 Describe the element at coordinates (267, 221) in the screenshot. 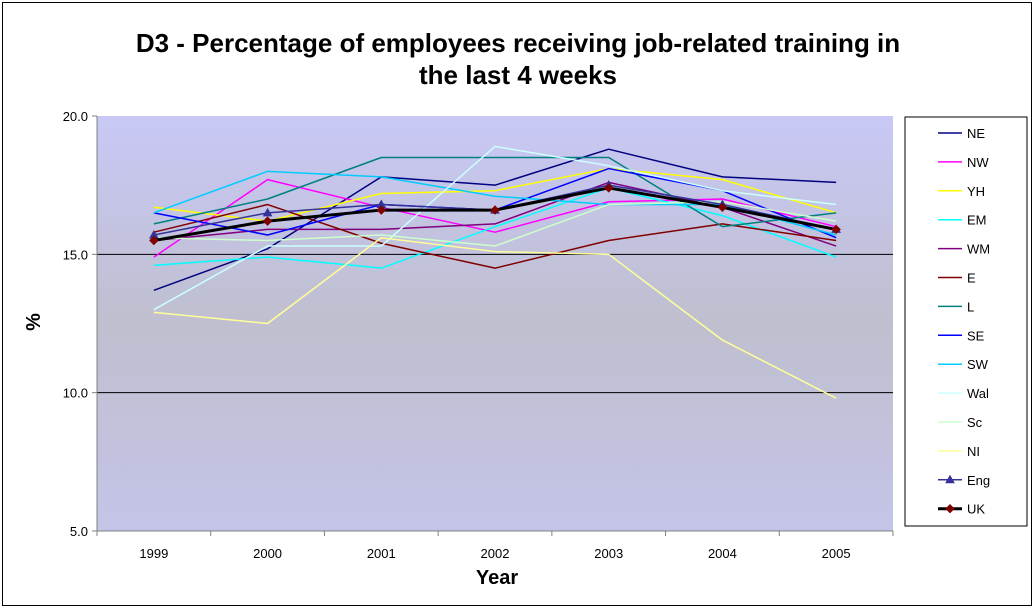

I see `point-uk-2000` at that location.